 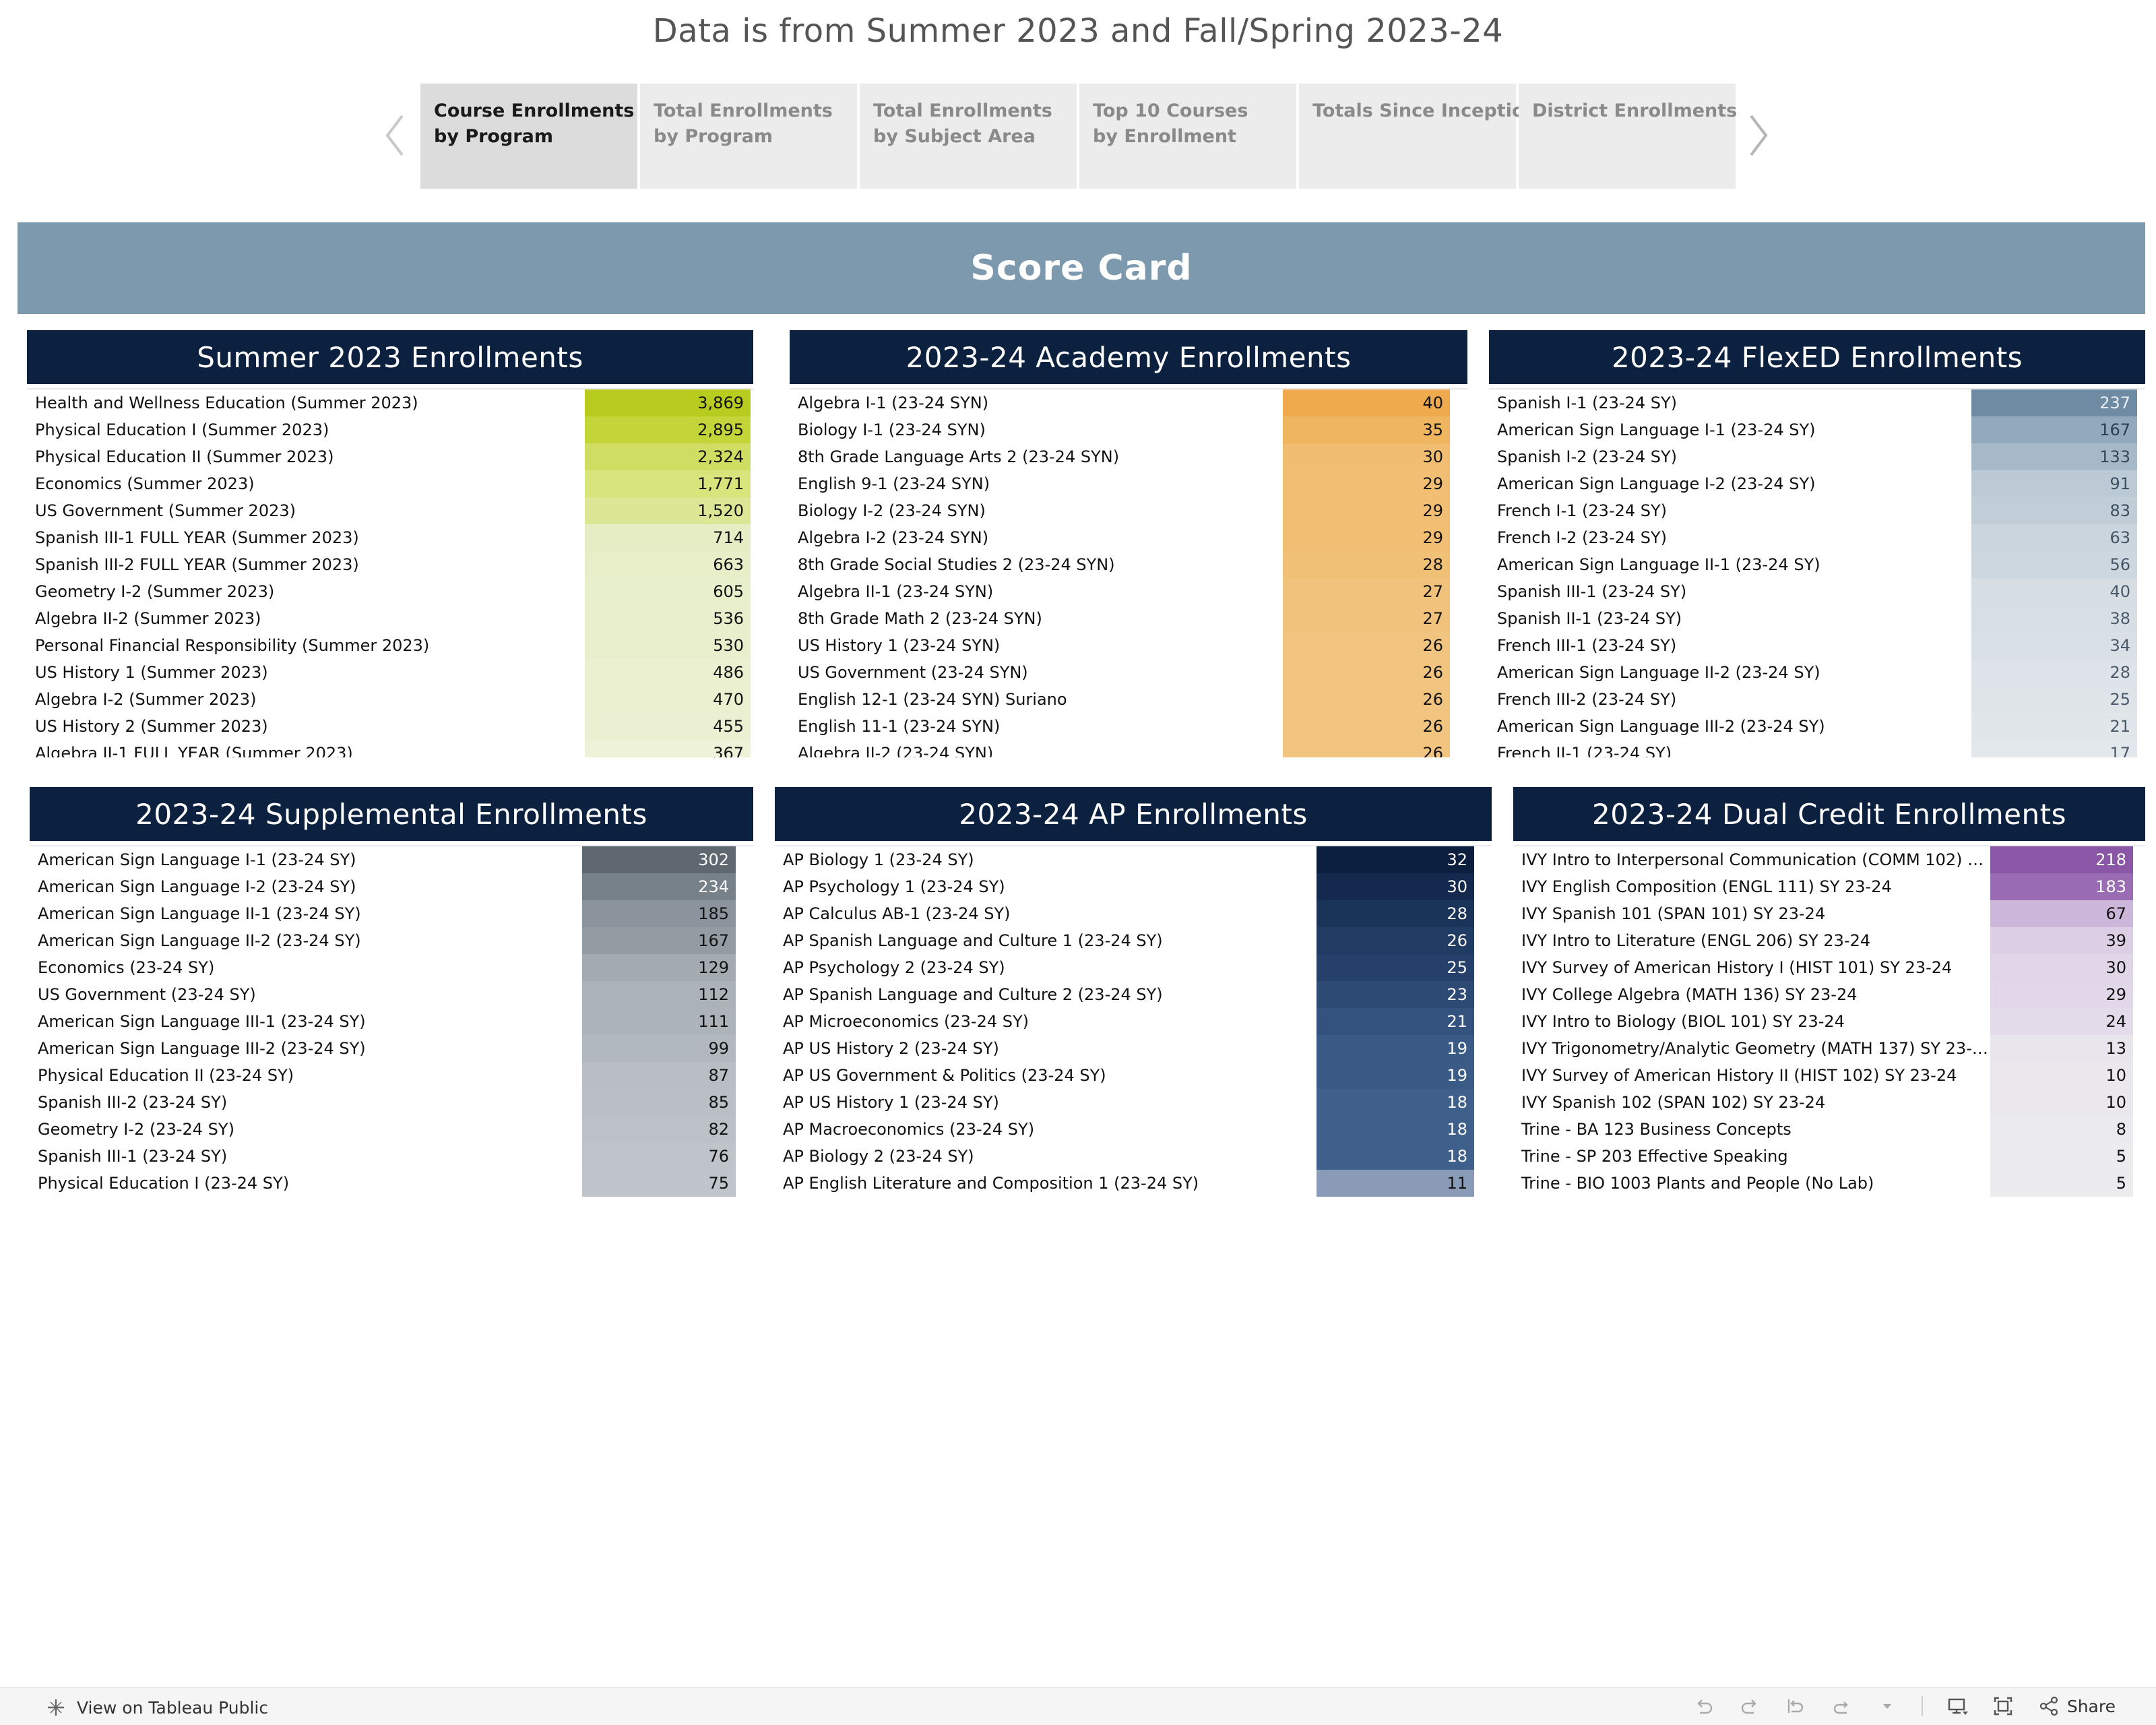 I want to click on redo-icon, so click(x=1749, y=1707).